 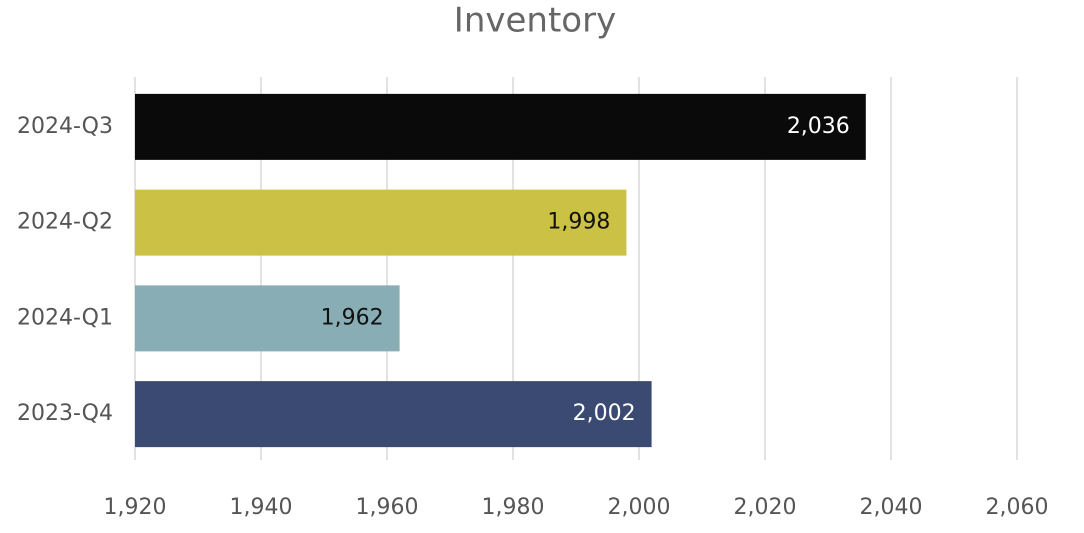 What do you see at coordinates (513, 507) in the screenshot?
I see `x-tick-label: 1,980` at bounding box center [513, 507].